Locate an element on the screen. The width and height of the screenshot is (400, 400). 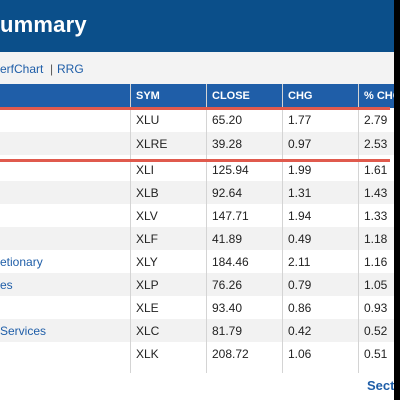
close-cell: 208.72 is located at coordinates (230, 354).